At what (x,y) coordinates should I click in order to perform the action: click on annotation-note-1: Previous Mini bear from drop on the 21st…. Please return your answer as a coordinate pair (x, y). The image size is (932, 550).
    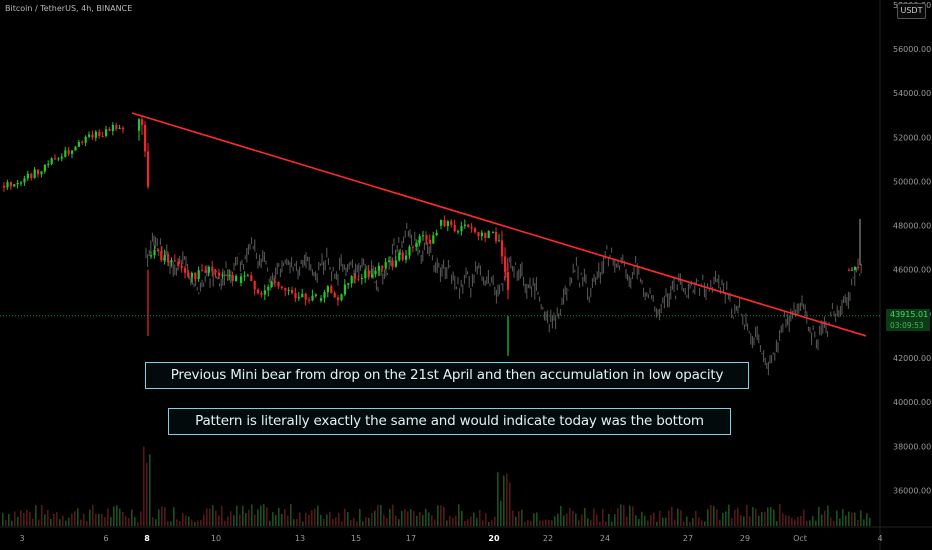
    Looking at the image, I should click on (447, 375).